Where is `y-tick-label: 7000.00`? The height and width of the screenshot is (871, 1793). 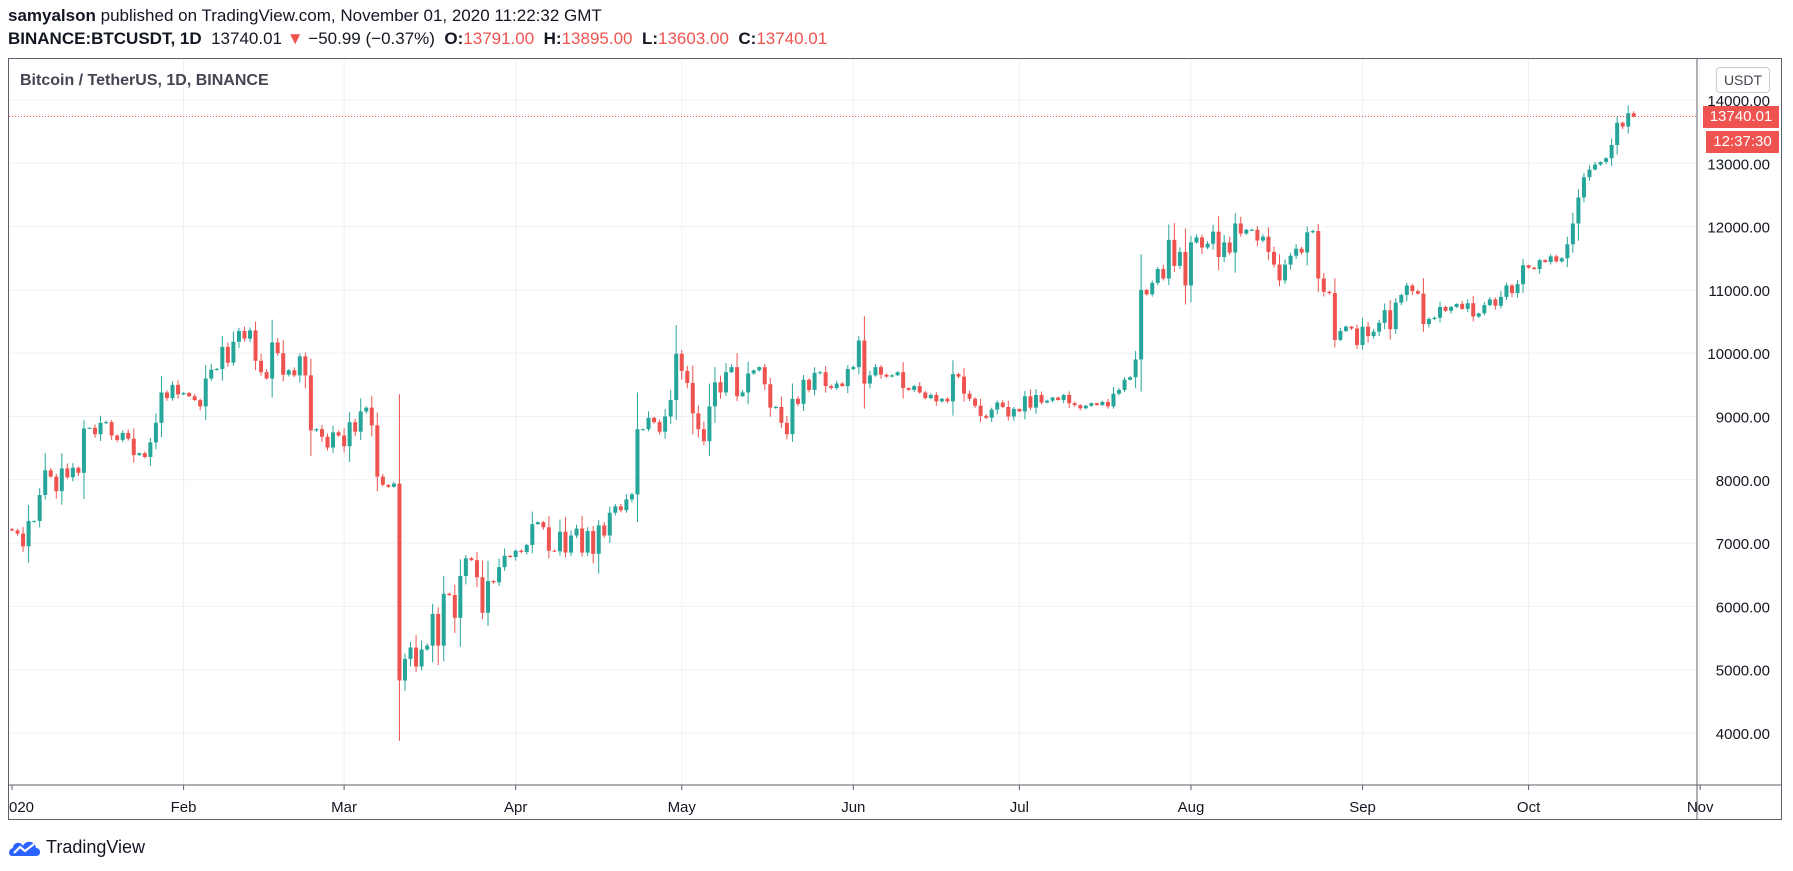
y-tick-label: 7000.00 is located at coordinates (1743, 544).